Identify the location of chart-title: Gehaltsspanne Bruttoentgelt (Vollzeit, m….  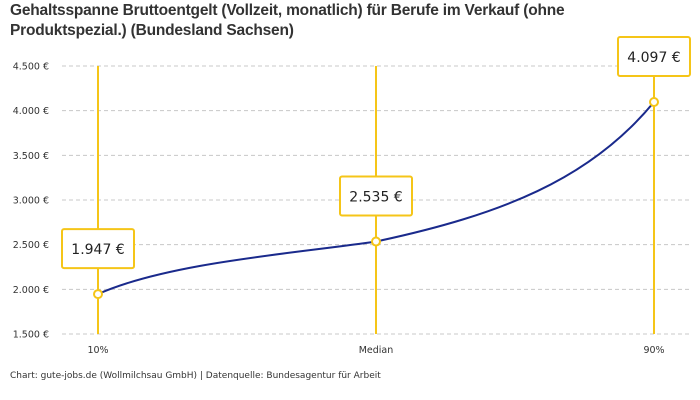
(287, 20).